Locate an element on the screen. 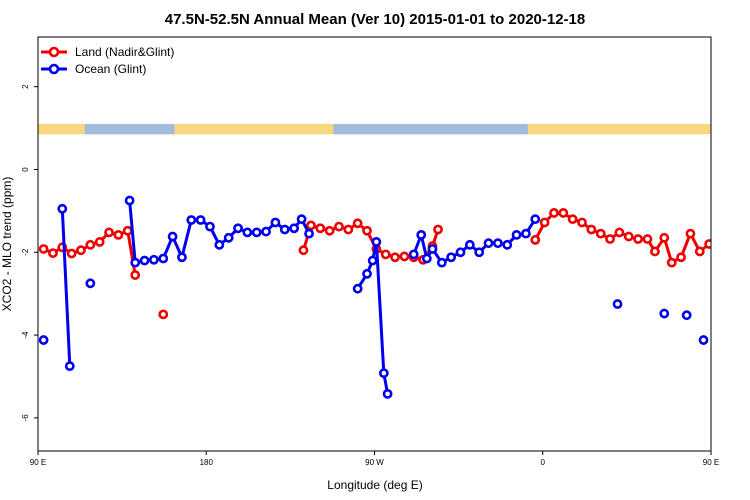 This screenshot has height=500, width=750. y-tick-label: -2 is located at coordinates (25, 252).